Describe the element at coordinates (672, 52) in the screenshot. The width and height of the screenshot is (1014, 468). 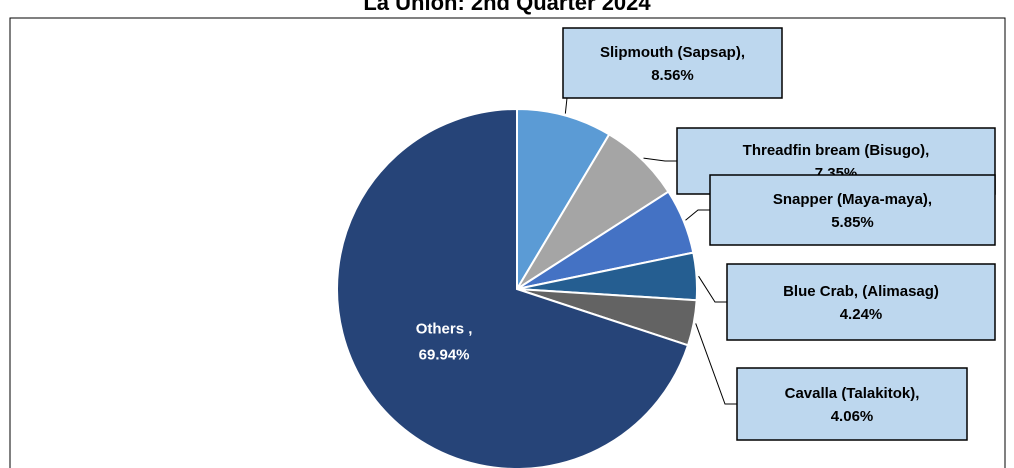
I see `category-label: Slipmouth (Sapsap),` at that location.